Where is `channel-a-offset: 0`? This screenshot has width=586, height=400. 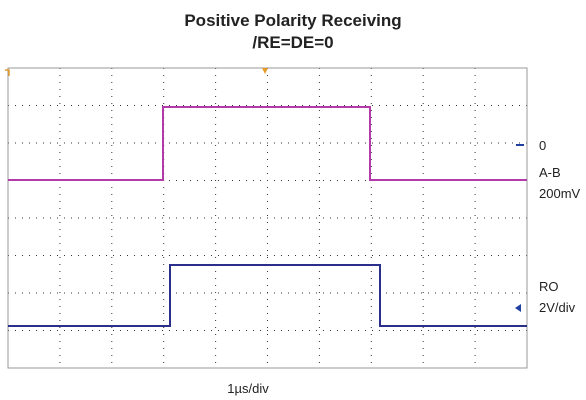 channel-a-offset: 0 is located at coordinates (542, 145).